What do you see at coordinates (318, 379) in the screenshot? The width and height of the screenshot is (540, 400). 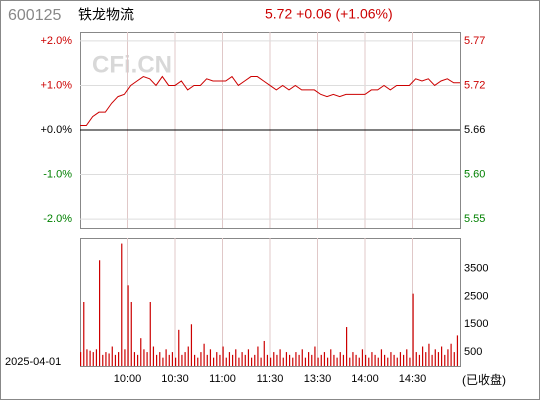 I see `x-tick-label: 13:30` at bounding box center [318, 379].